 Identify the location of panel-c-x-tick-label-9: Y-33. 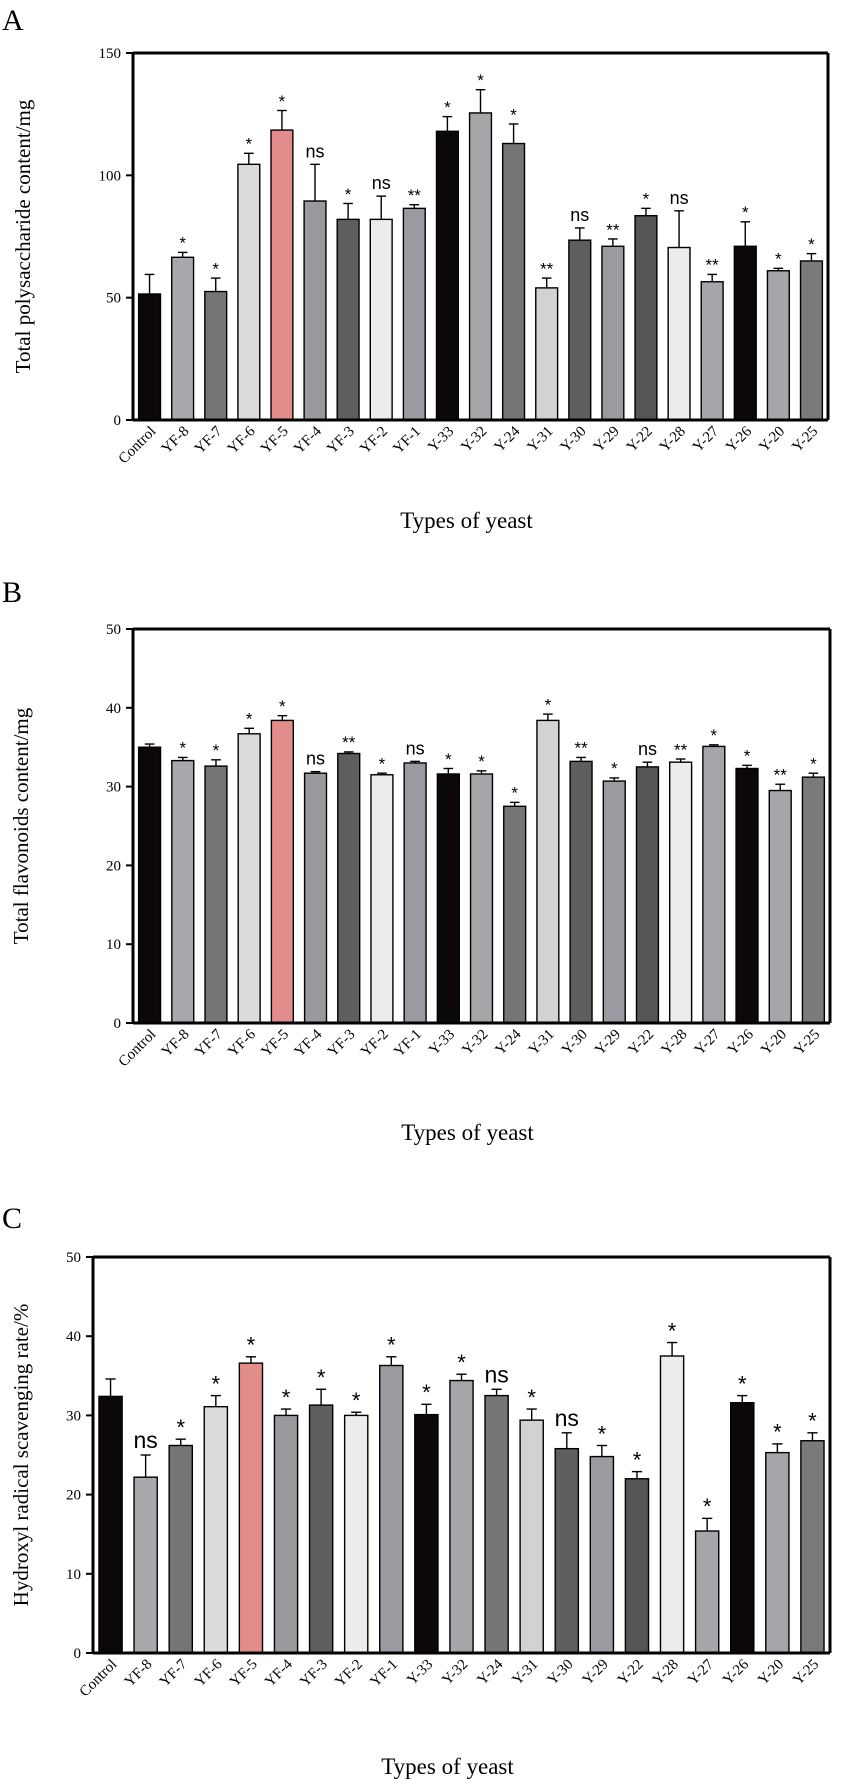
(420, 1673).